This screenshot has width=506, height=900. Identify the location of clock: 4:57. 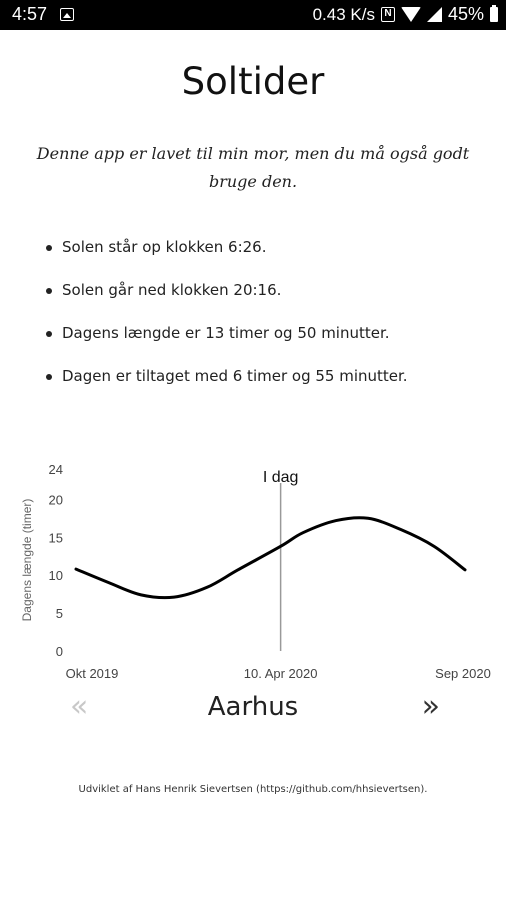
(30, 14).